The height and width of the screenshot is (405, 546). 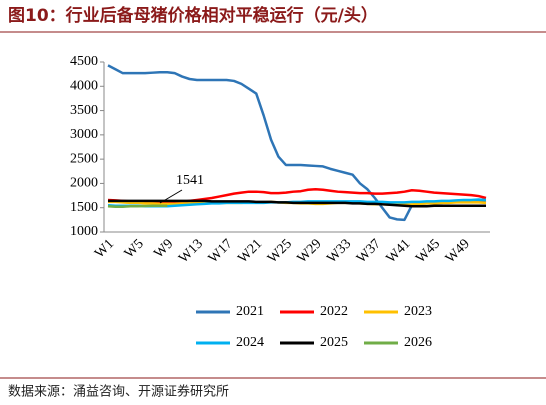 What do you see at coordinates (418, 342) in the screenshot?
I see `legend-label: 2026` at bounding box center [418, 342].